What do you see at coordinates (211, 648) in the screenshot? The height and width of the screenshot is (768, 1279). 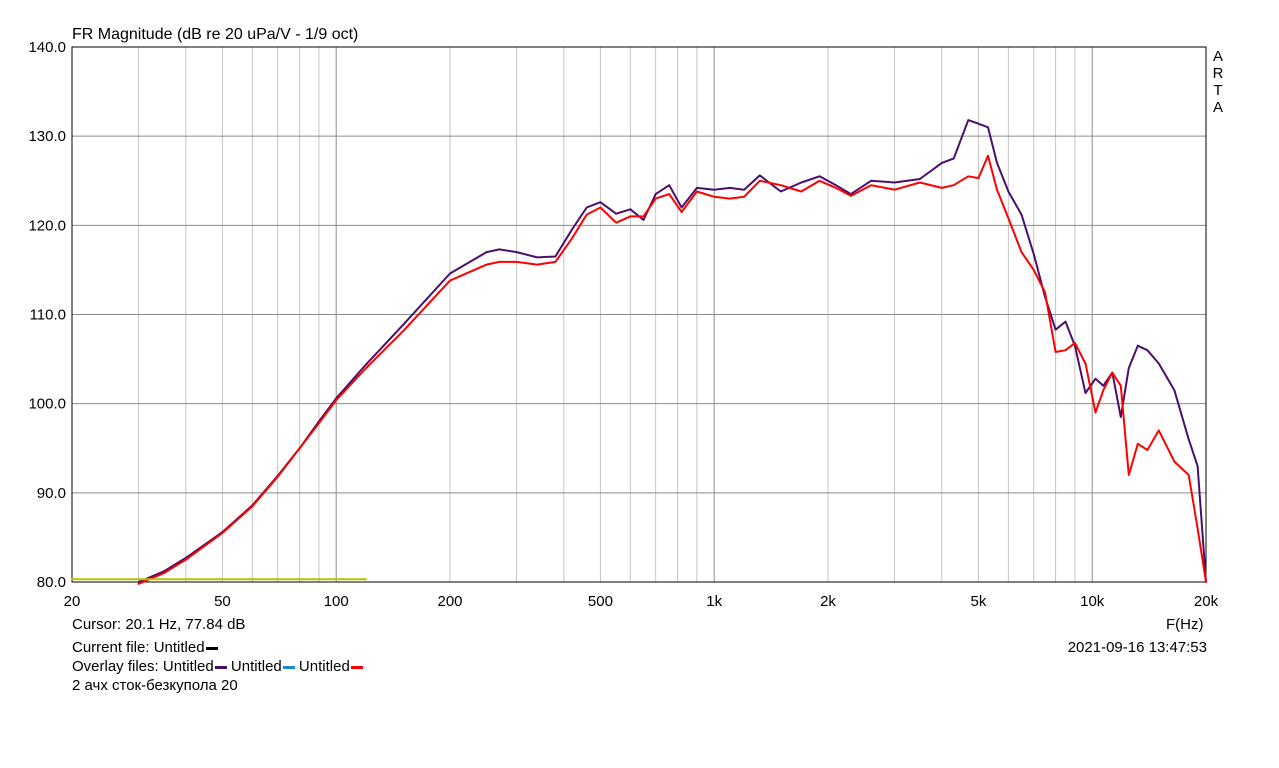 I see `current-file-swatch` at bounding box center [211, 648].